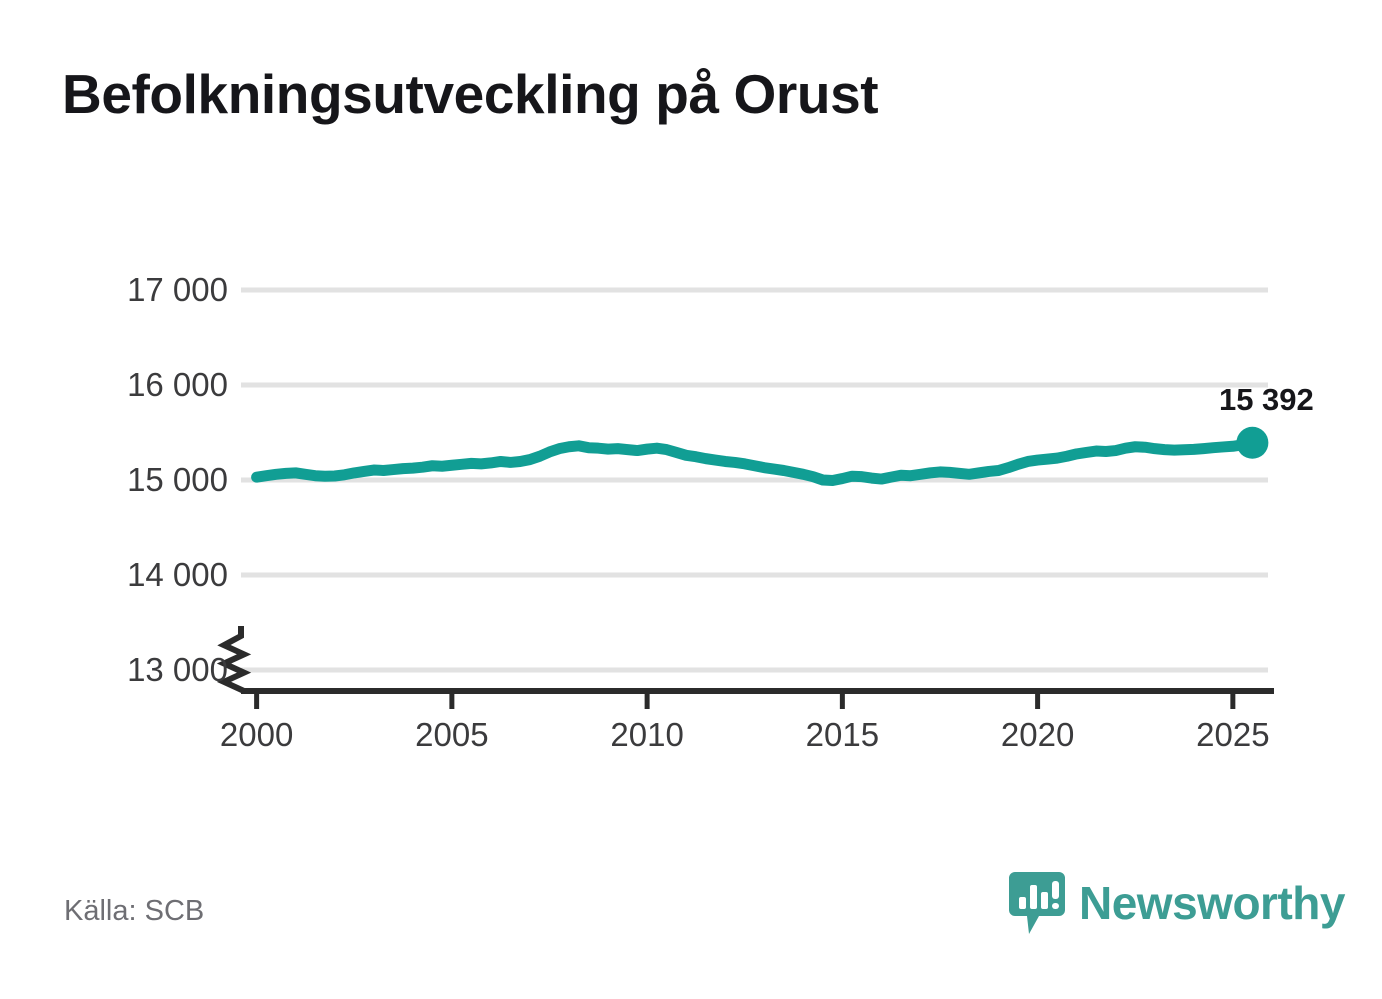 The width and height of the screenshot is (1382, 999). Describe the element at coordinates (1212, 903) in the screenshot. I see `logo-wordmark: Newsworthy` at that location.